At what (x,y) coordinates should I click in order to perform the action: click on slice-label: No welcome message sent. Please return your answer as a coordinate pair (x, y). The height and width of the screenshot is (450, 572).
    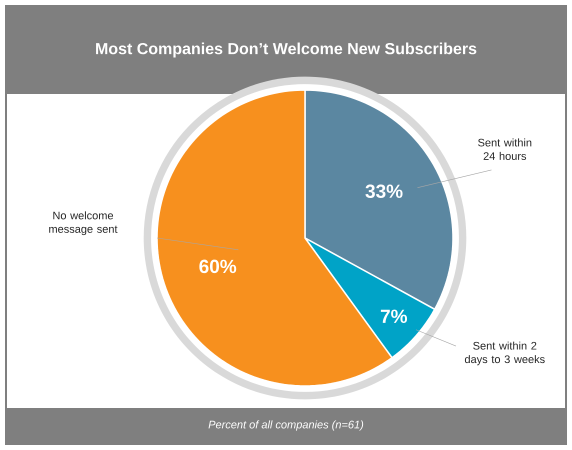
    Looking at the image, I should click on (83, 223).